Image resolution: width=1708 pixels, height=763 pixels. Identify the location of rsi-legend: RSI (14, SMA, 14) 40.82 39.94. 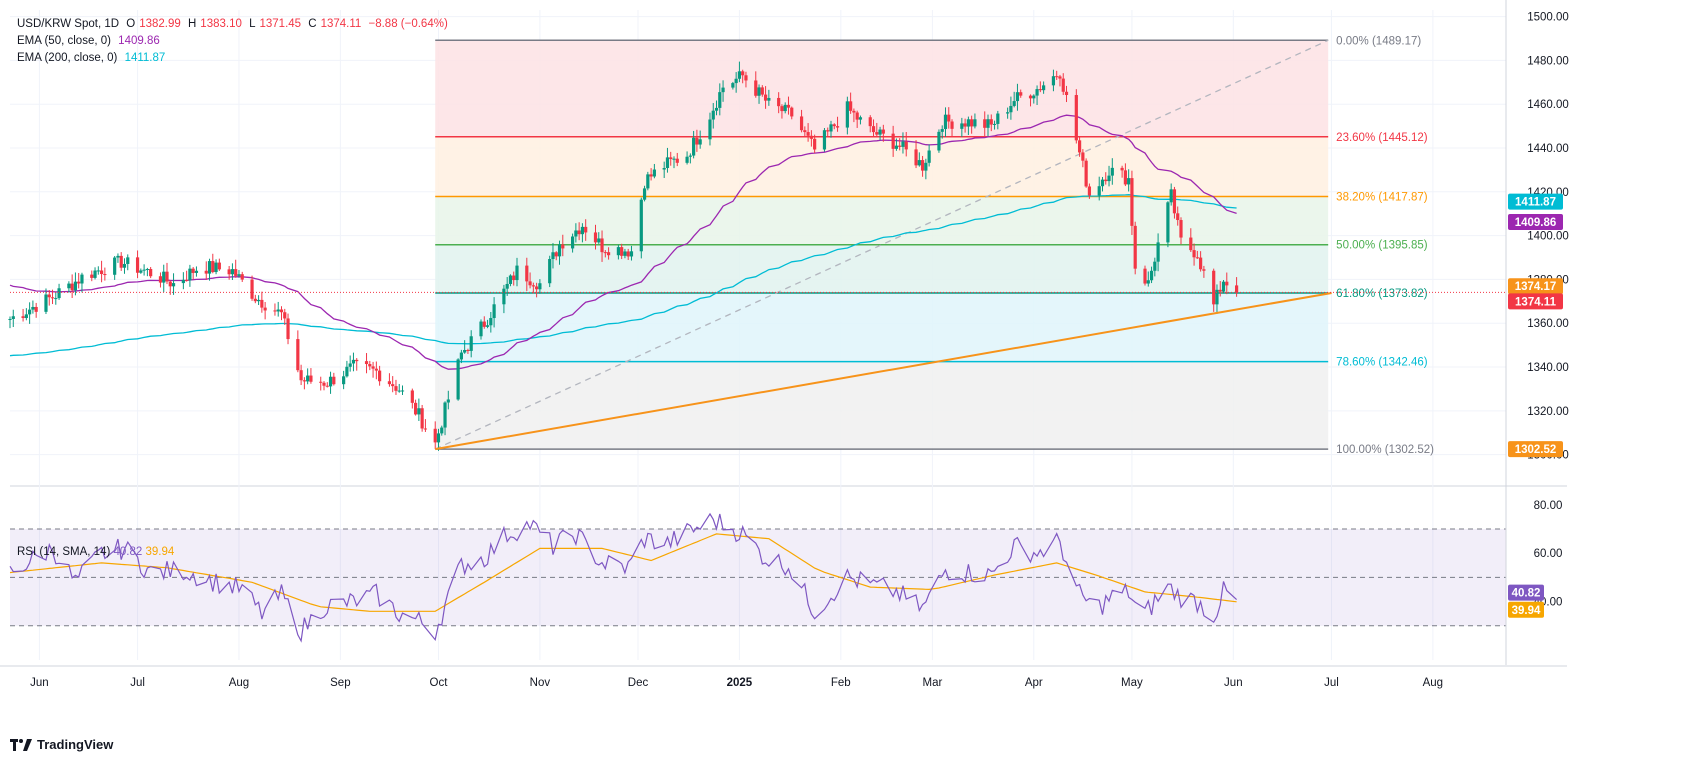
(95, 552).